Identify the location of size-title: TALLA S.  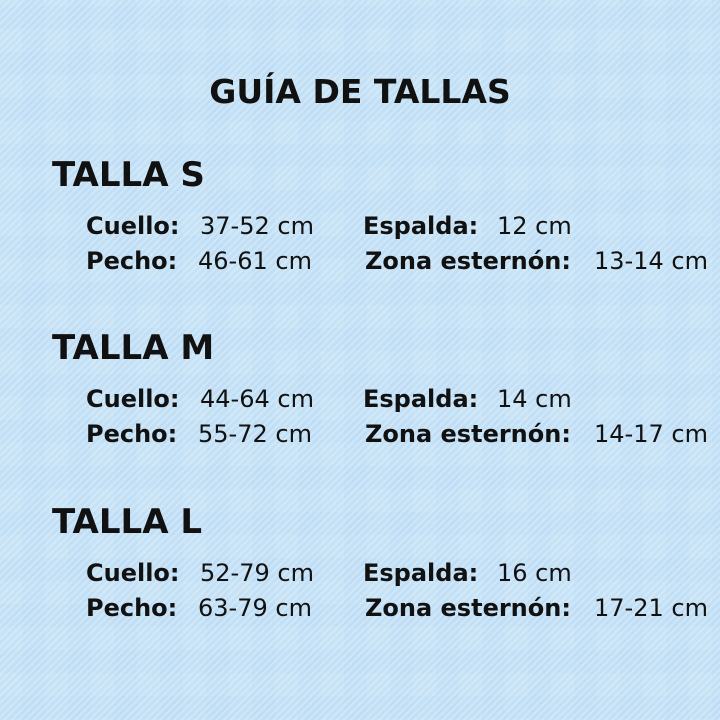
(128, 175).